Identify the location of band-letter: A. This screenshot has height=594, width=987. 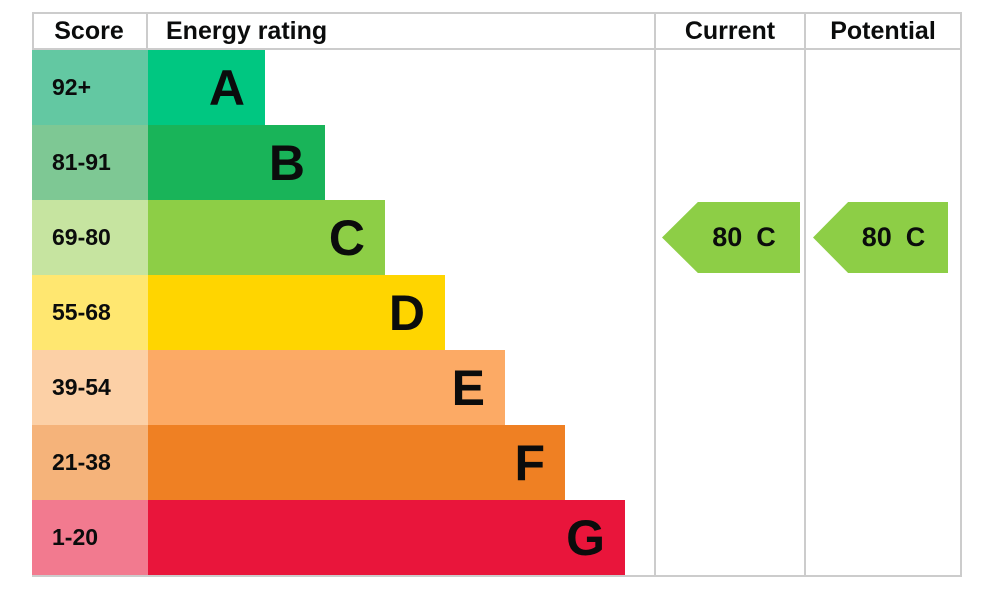
(226, 87).